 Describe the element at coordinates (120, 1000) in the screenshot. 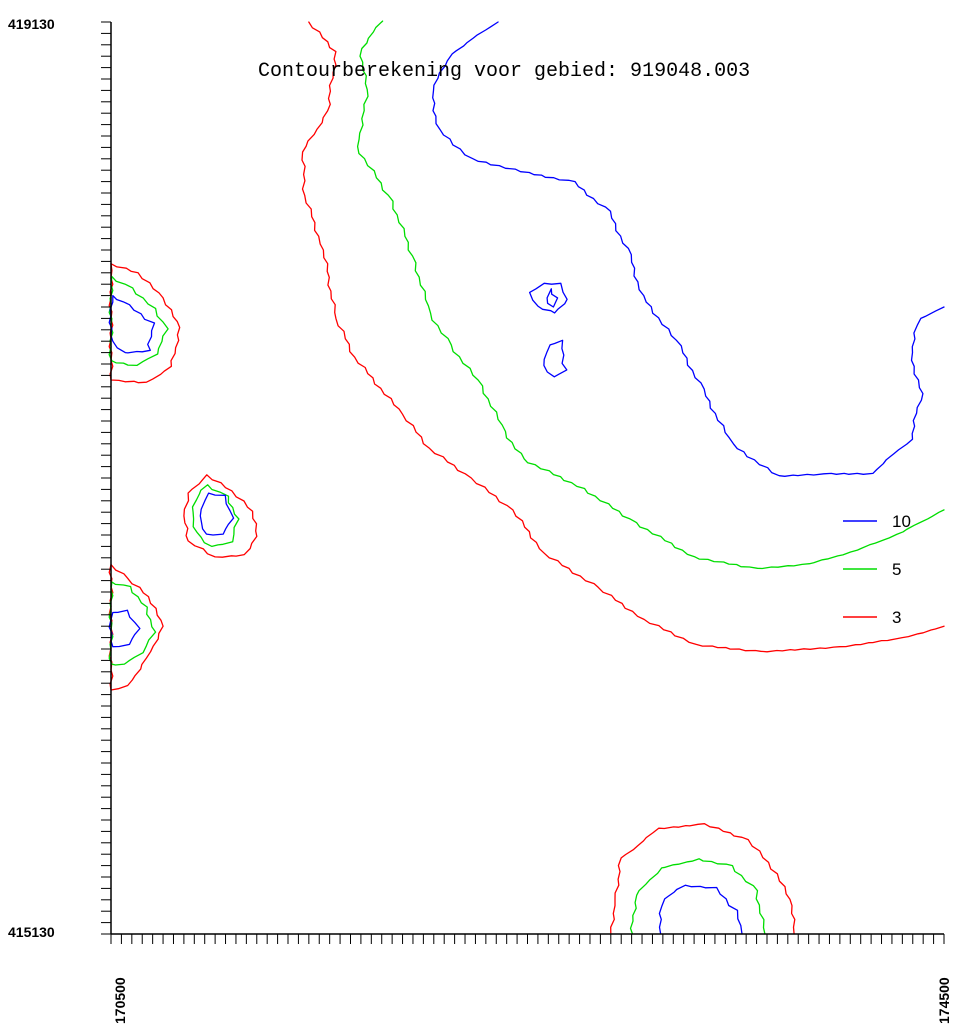

I see `x-tick-label-left: 170500` at that location.